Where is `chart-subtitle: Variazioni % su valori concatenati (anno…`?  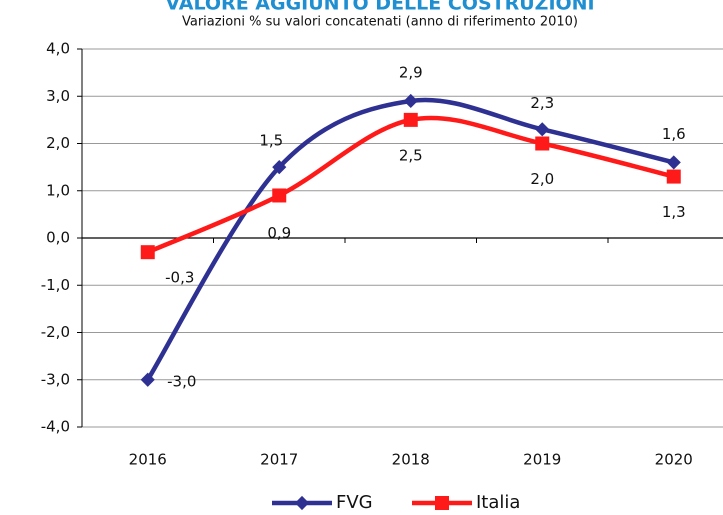 chart-subtitle: Variazioni % su valori concatenati (anno… is located at coordinates (380, 22).